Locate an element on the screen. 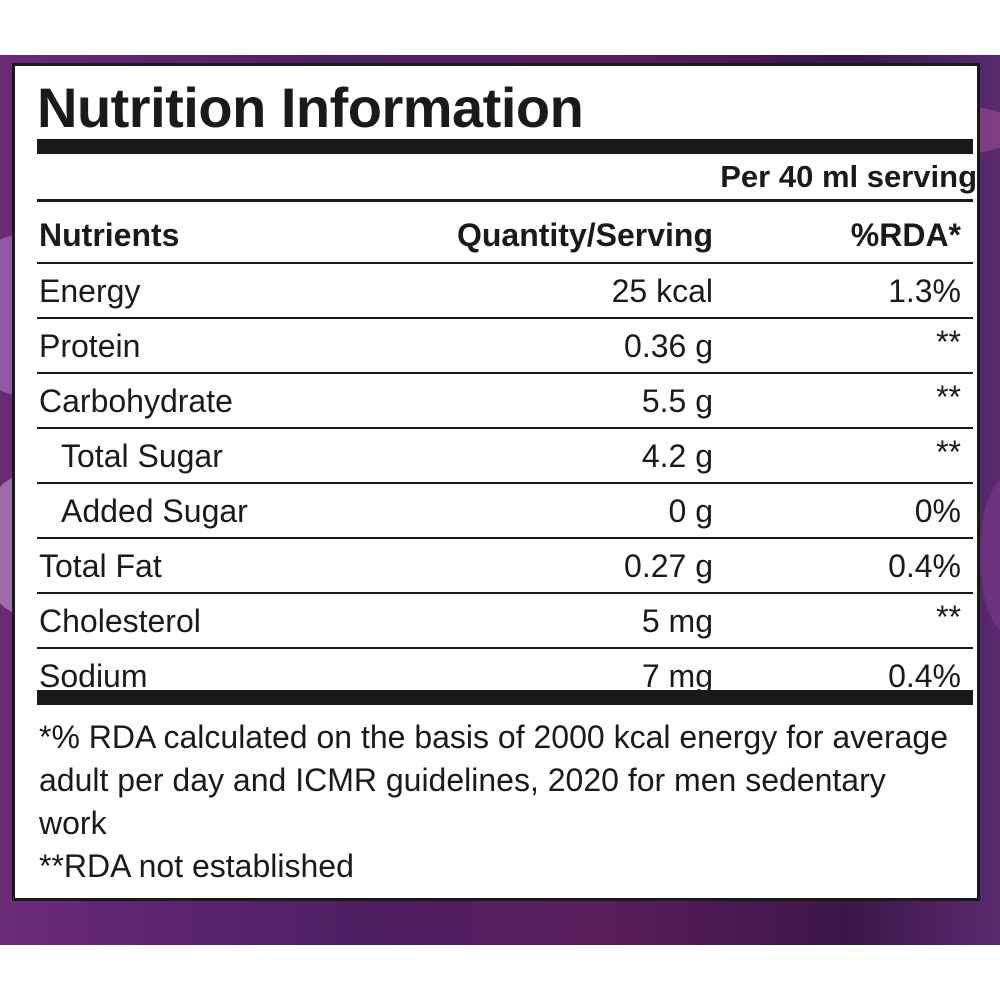 The width and height of the screenshot is (1000, 1000). nutrient-quantity: 5.5 g is located at coordinates (677, 401).